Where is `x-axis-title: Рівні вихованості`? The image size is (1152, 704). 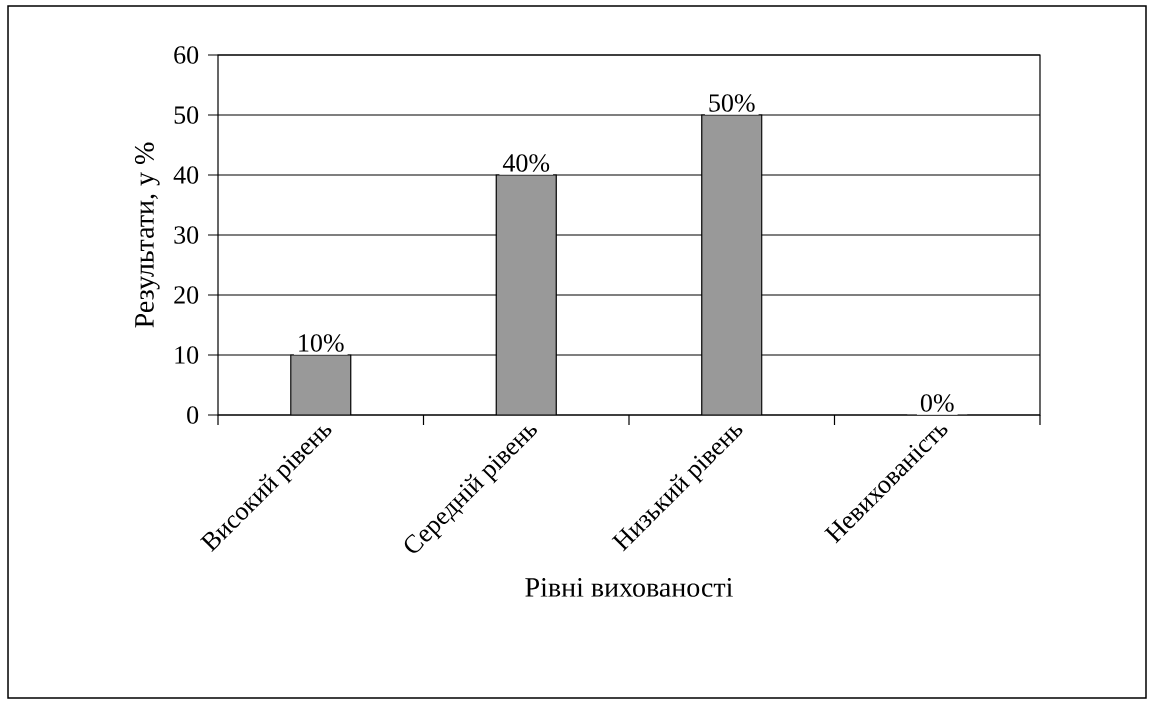
x-axis-title: Рівні вихованості is located at coordinates (629, 587).